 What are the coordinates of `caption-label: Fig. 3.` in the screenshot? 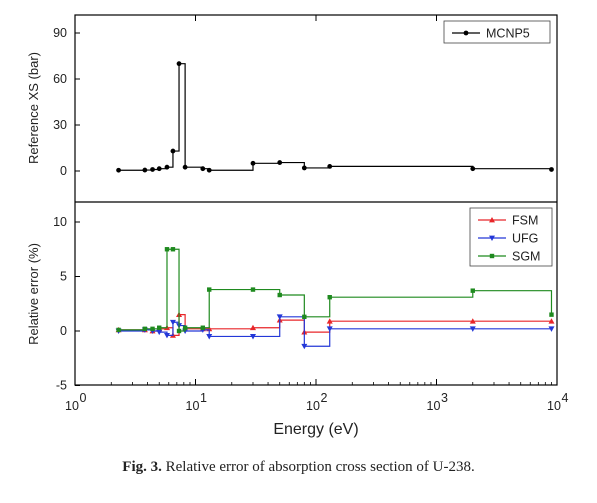 It's located at (142, 467).